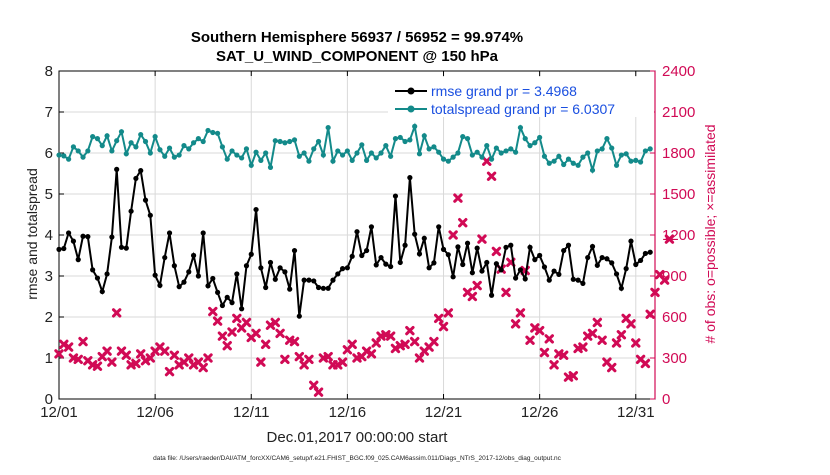 This screenshot has width=830, height=475. I want to click on chart-title-line-2: SAT_U_WIND_COMPONENT @ 150 hPa, so click(357, 56).